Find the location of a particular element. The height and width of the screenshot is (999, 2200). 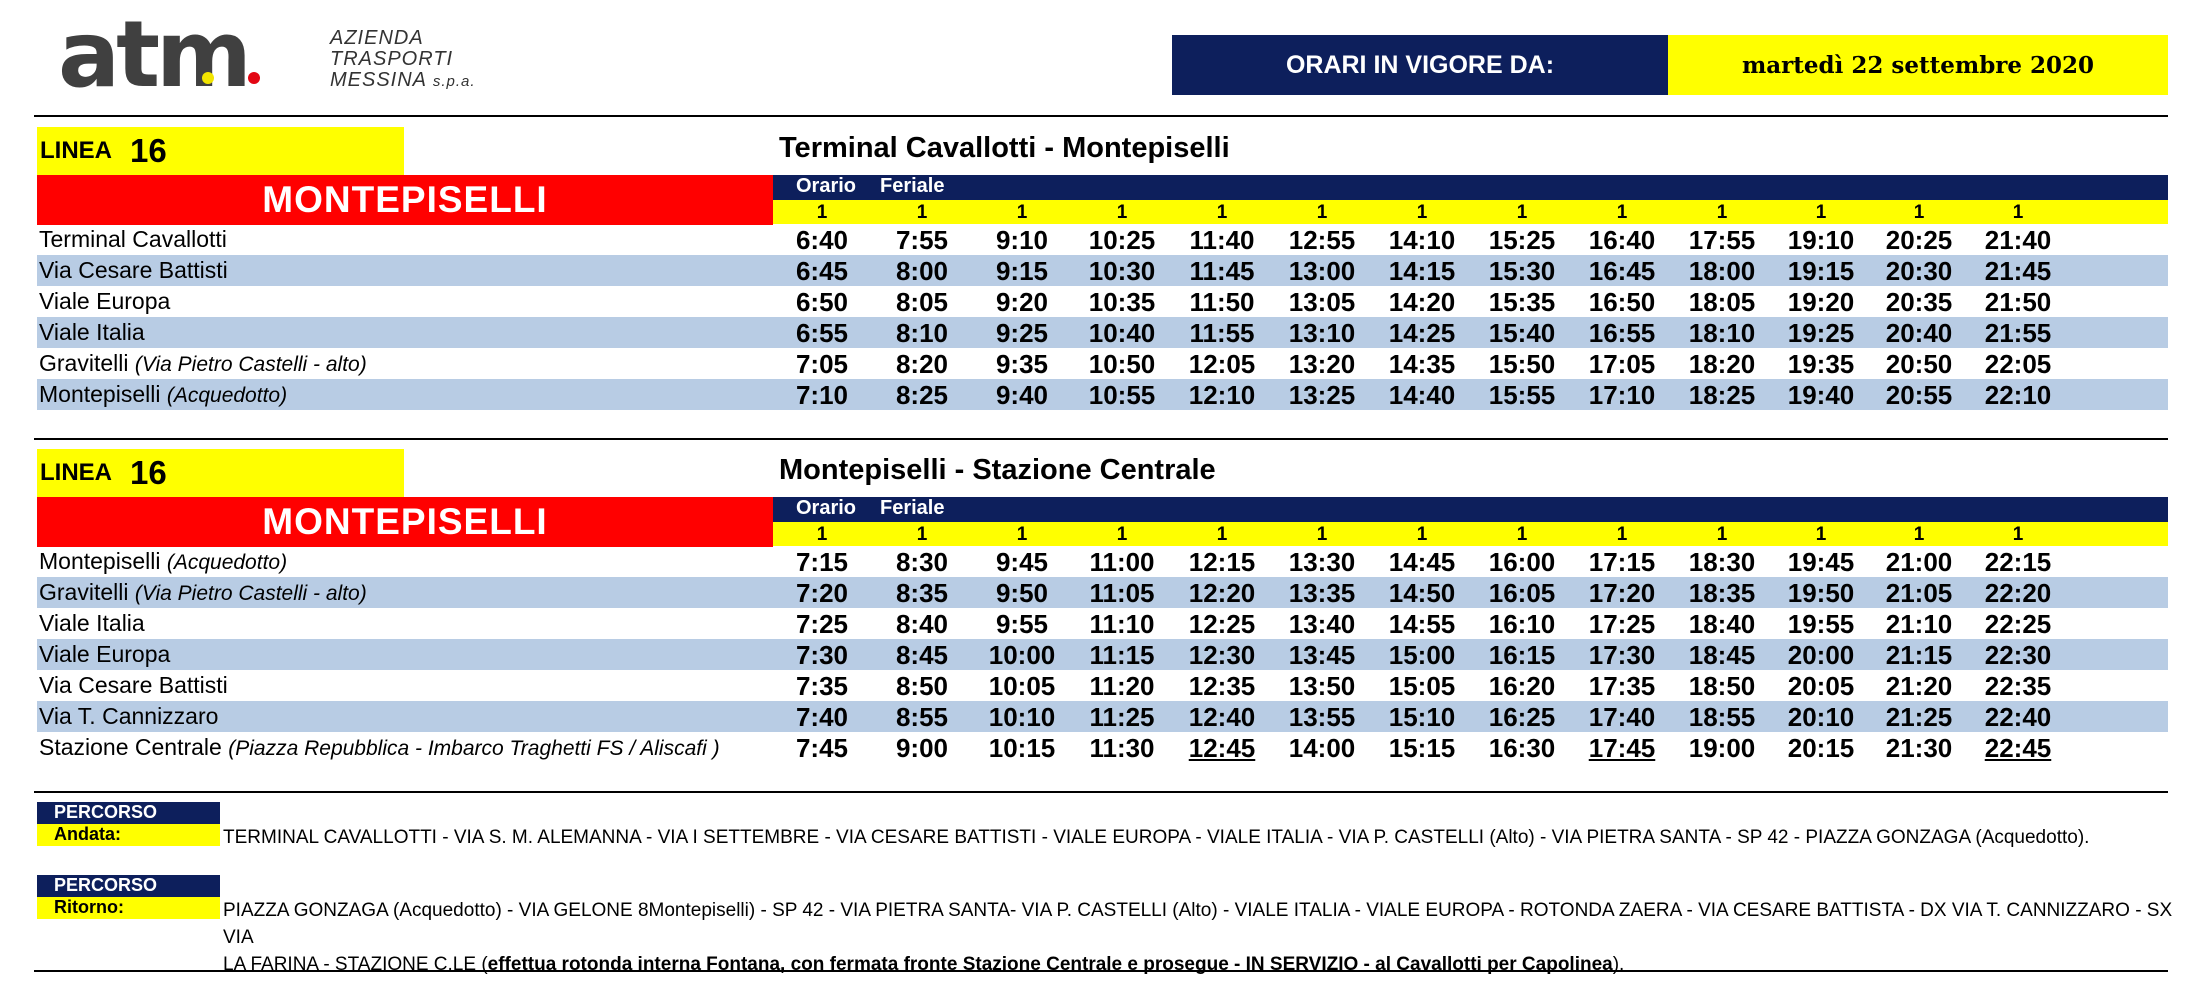

departure-time: 18:50 is located at coordinates (1722, 686).